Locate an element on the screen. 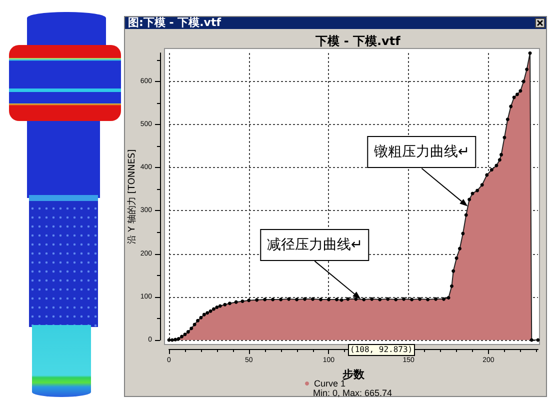  text: Min: 0, Max: 665.74 is located at coordinates (352, 393).